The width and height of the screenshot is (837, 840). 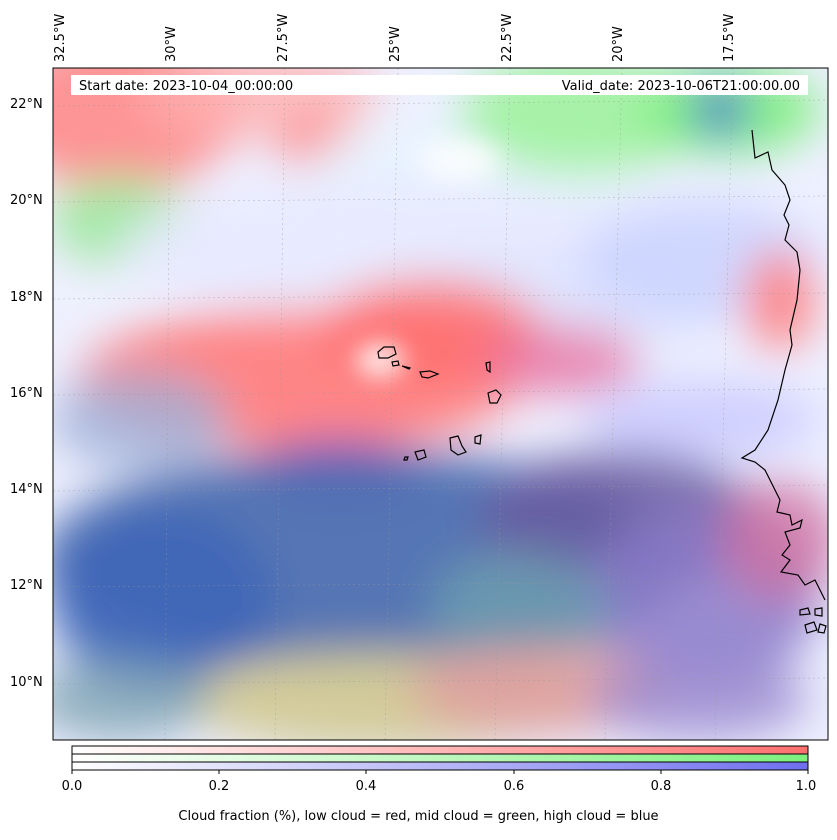 What do you see at coordinates (366, 786) in the screenshot?
I see `colorbar-tick-0-4: 0.4` at bounding box center [366, 786].